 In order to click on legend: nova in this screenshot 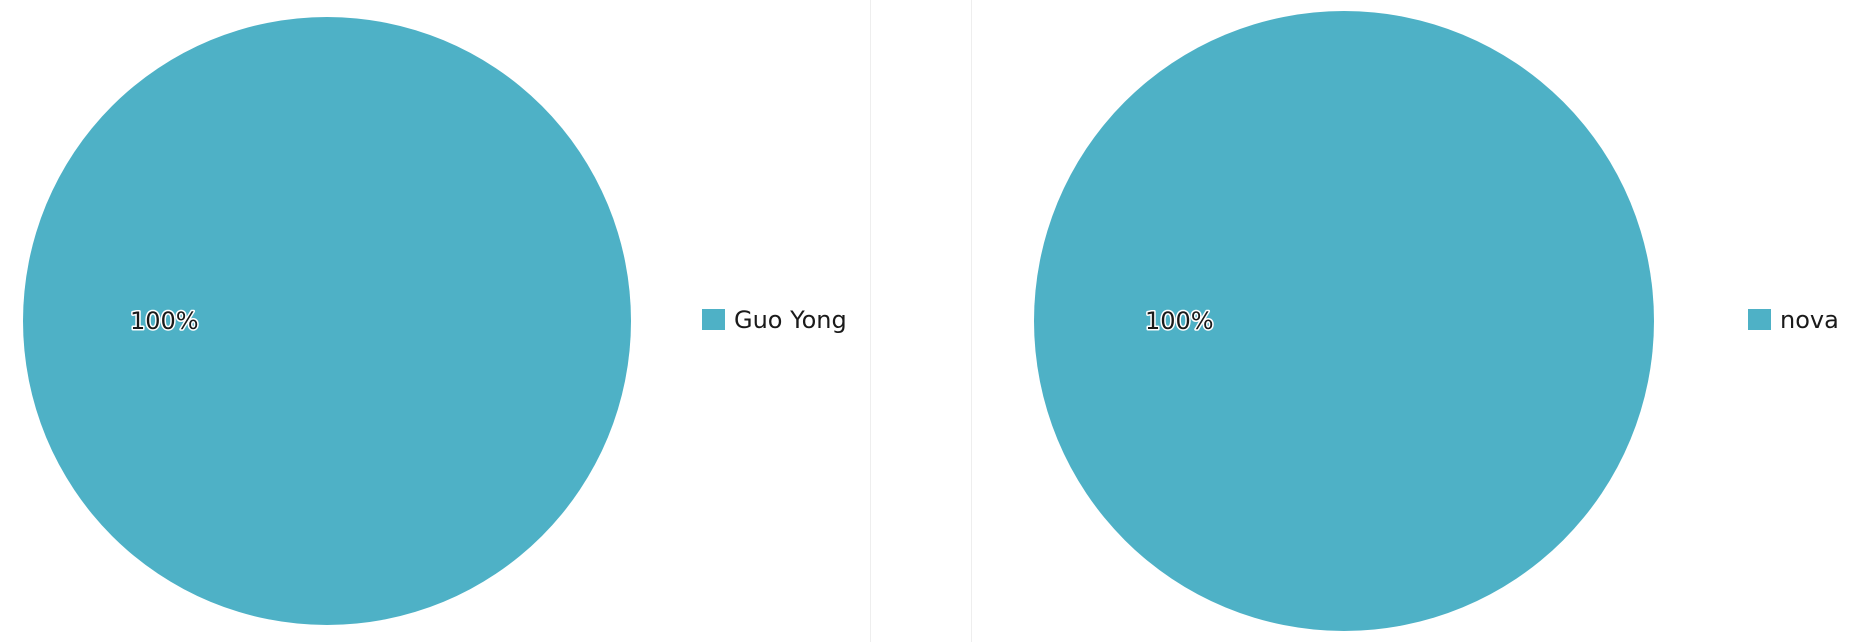, I will do `click(1793, 320)`.